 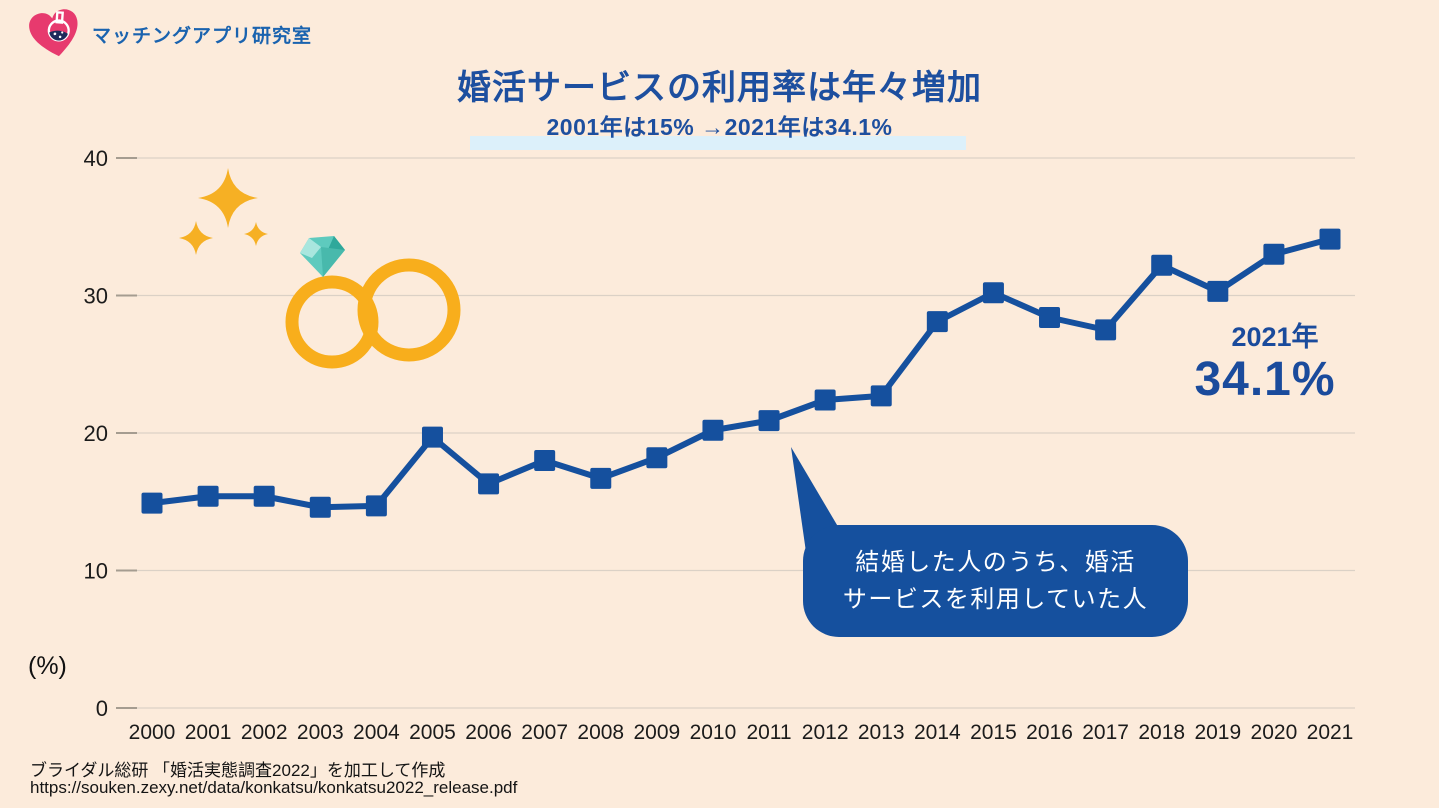 What do you see at coordinates (1218, 291) in the screenshot?
I see `data-point-2019` at bounding box center [1218, 291].